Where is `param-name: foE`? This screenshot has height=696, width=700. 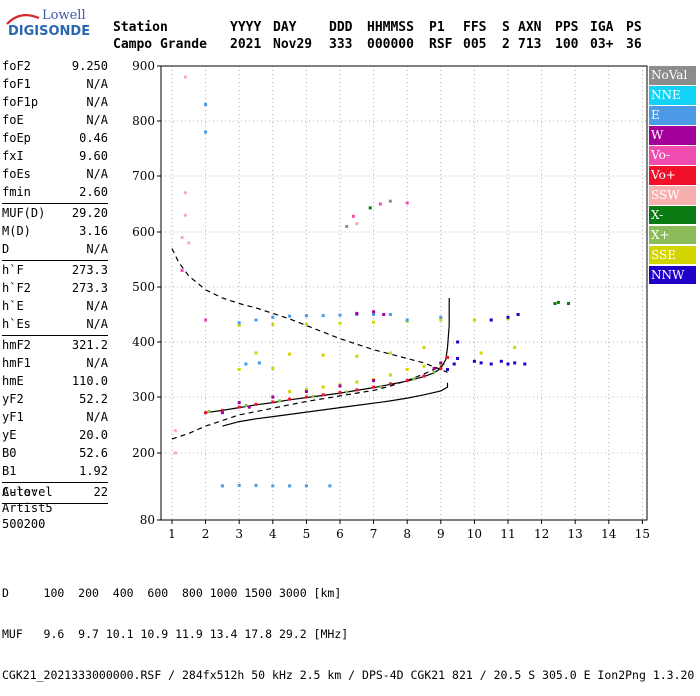 param-name: foE is located at coordinates (13, 120).